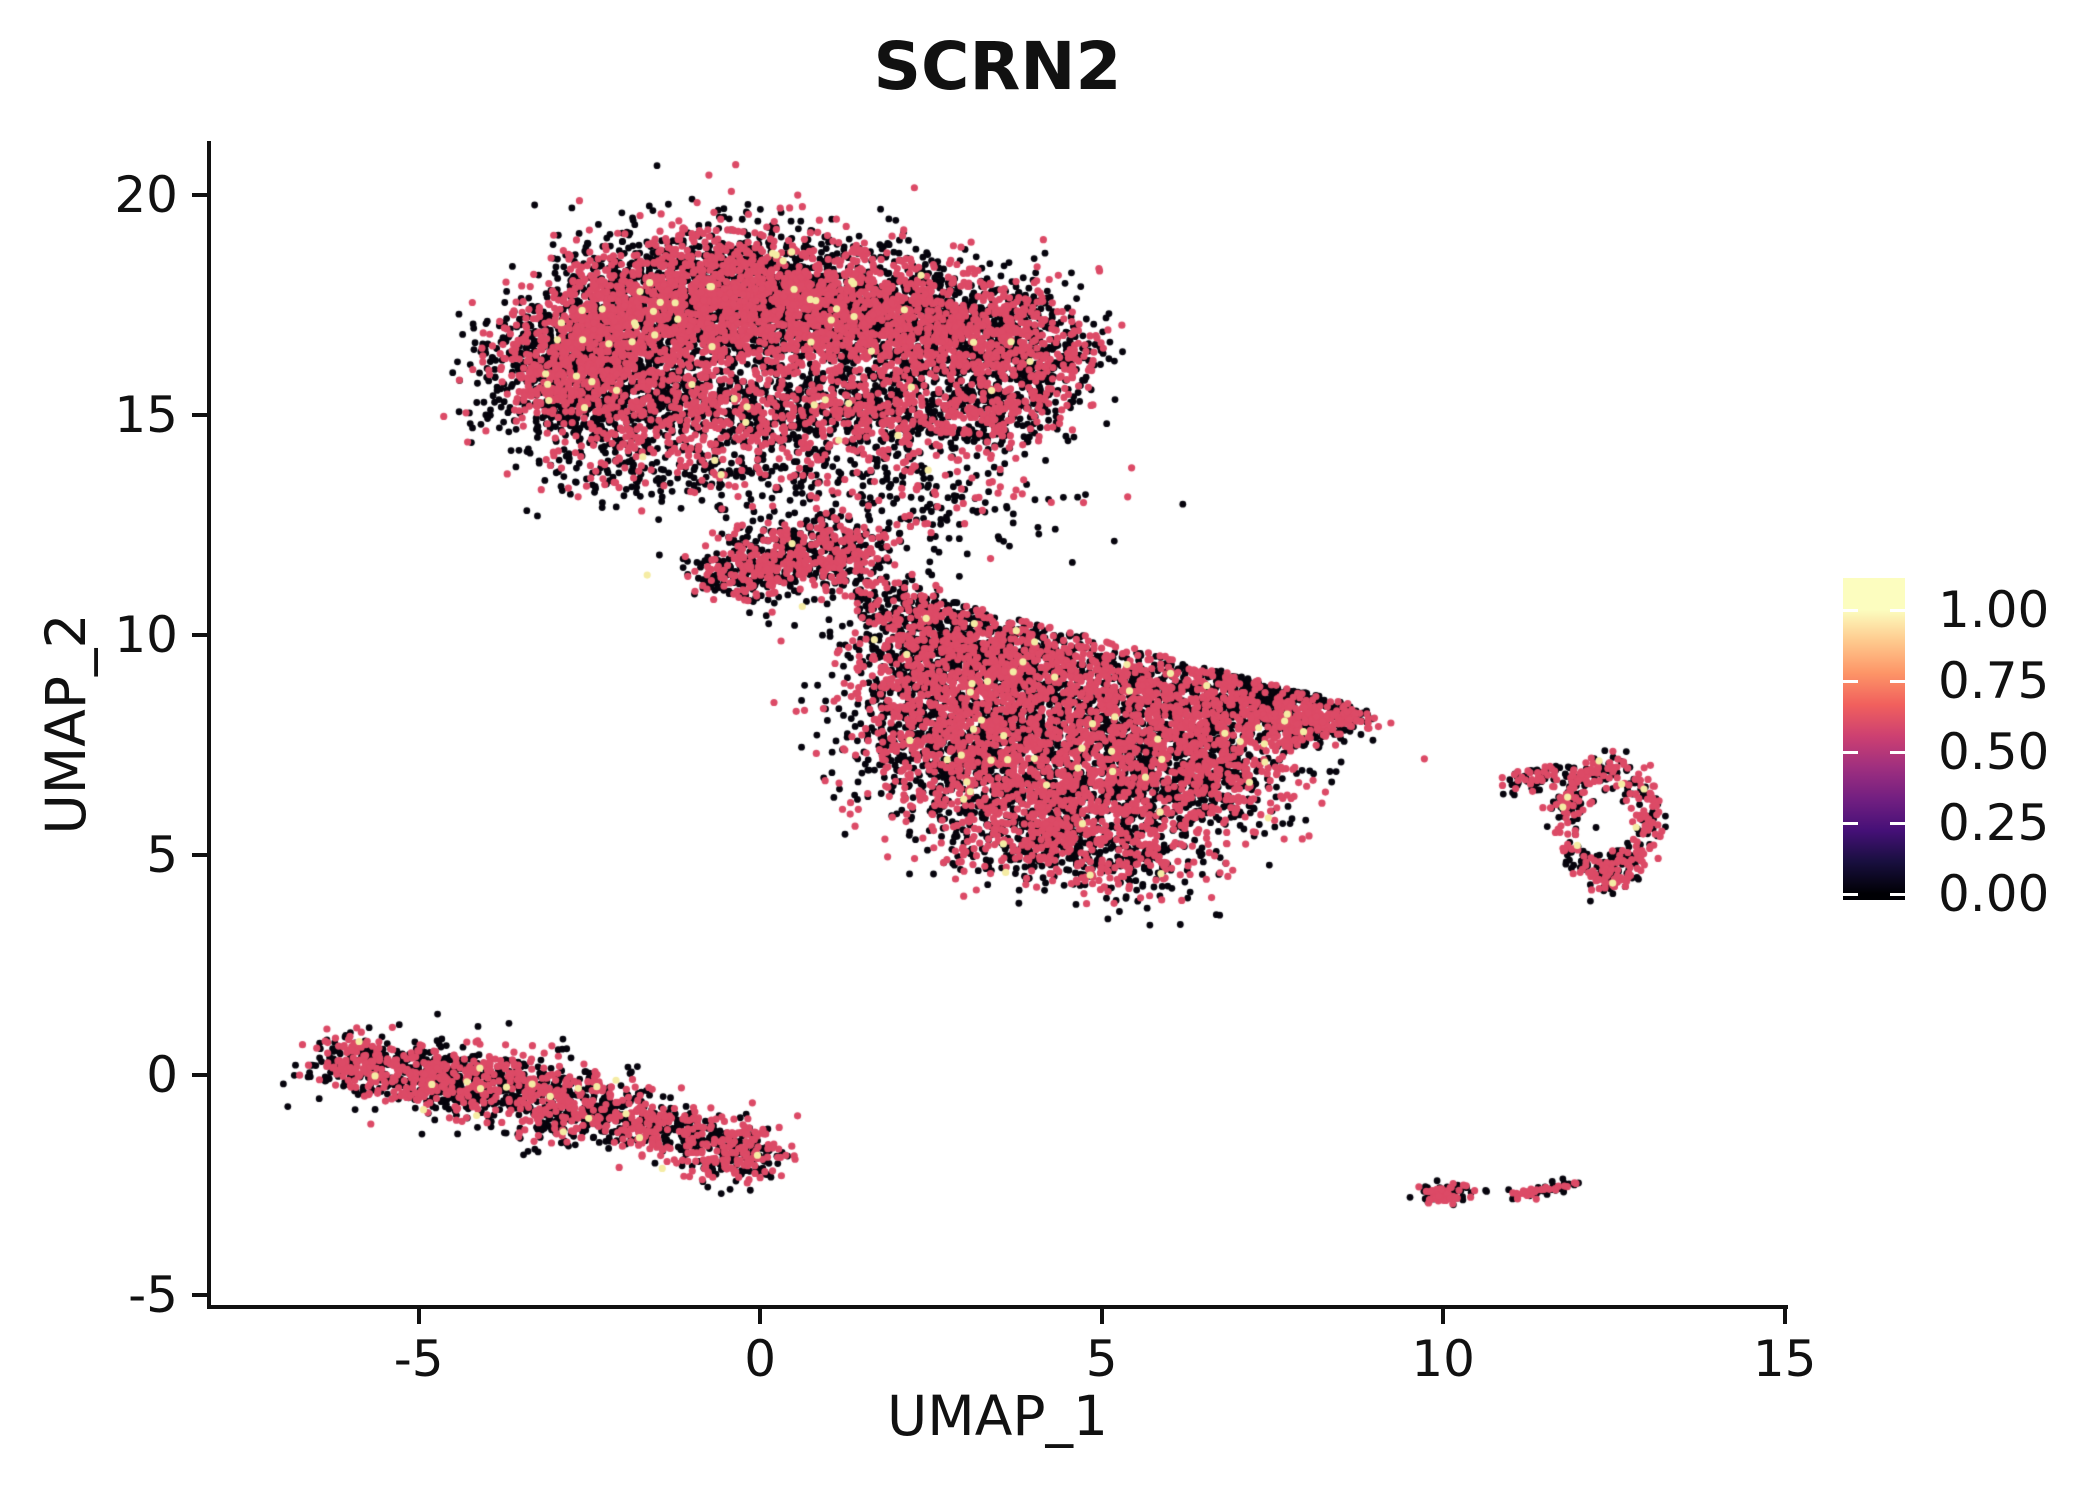 The height and width of the screenshot is (1500, 2100). I want to click on x-axis-label: UMAP_1, so click(997, 1416).